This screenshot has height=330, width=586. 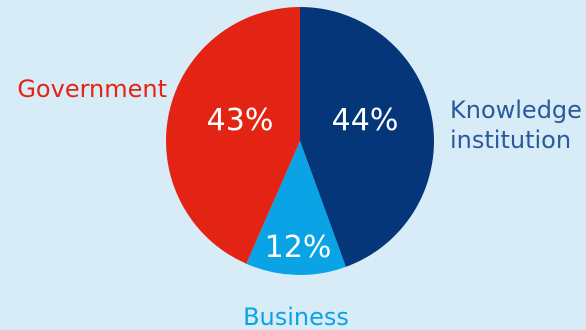 I want to click on label-line: Government, so click(x=92, y=89).